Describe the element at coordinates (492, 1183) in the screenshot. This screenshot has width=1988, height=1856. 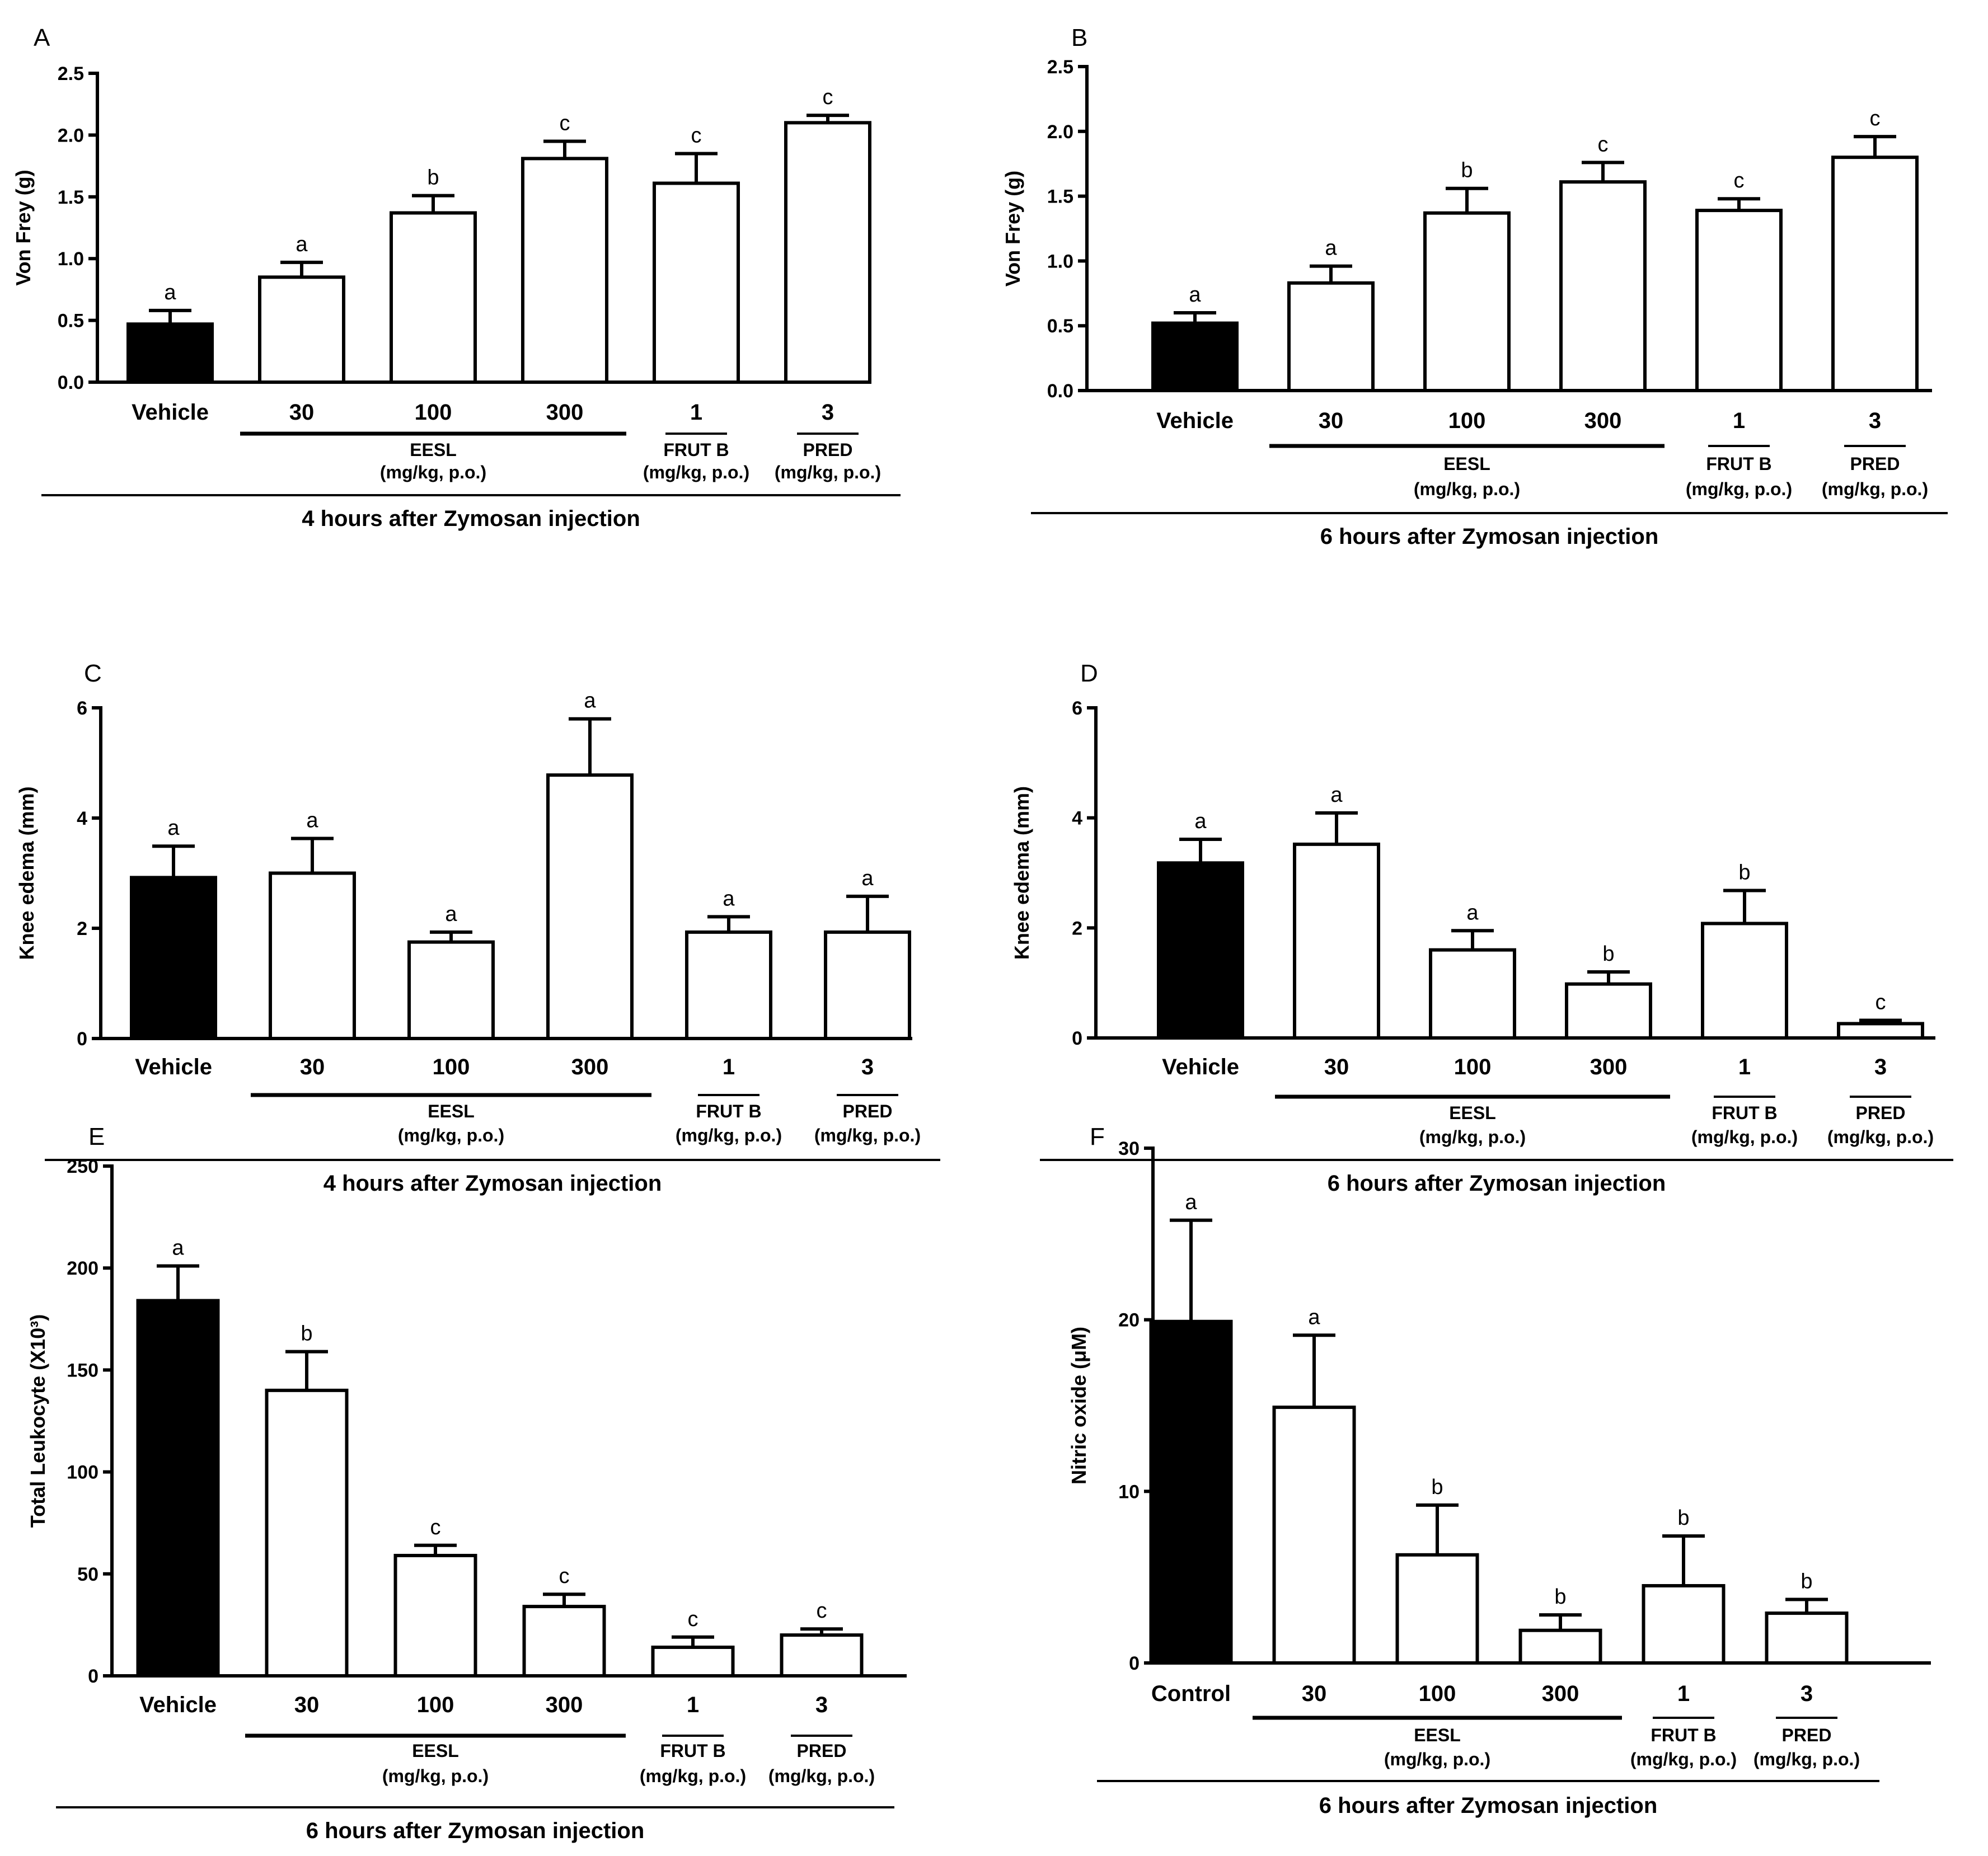
I see `caption-label: 4 hours after Zymosan injection` at that location.